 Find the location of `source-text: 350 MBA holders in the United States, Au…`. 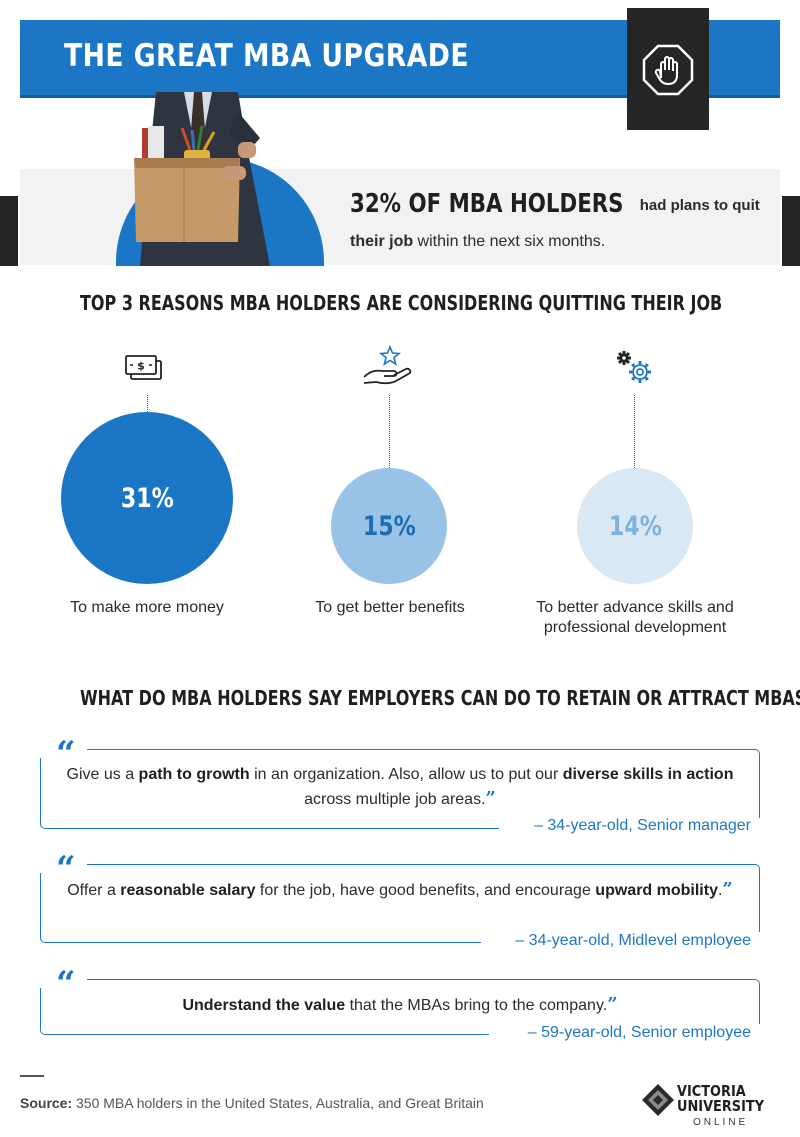

source-text: 350 MBA holders in the United States, Au… is located at coordinates (278, 1103).